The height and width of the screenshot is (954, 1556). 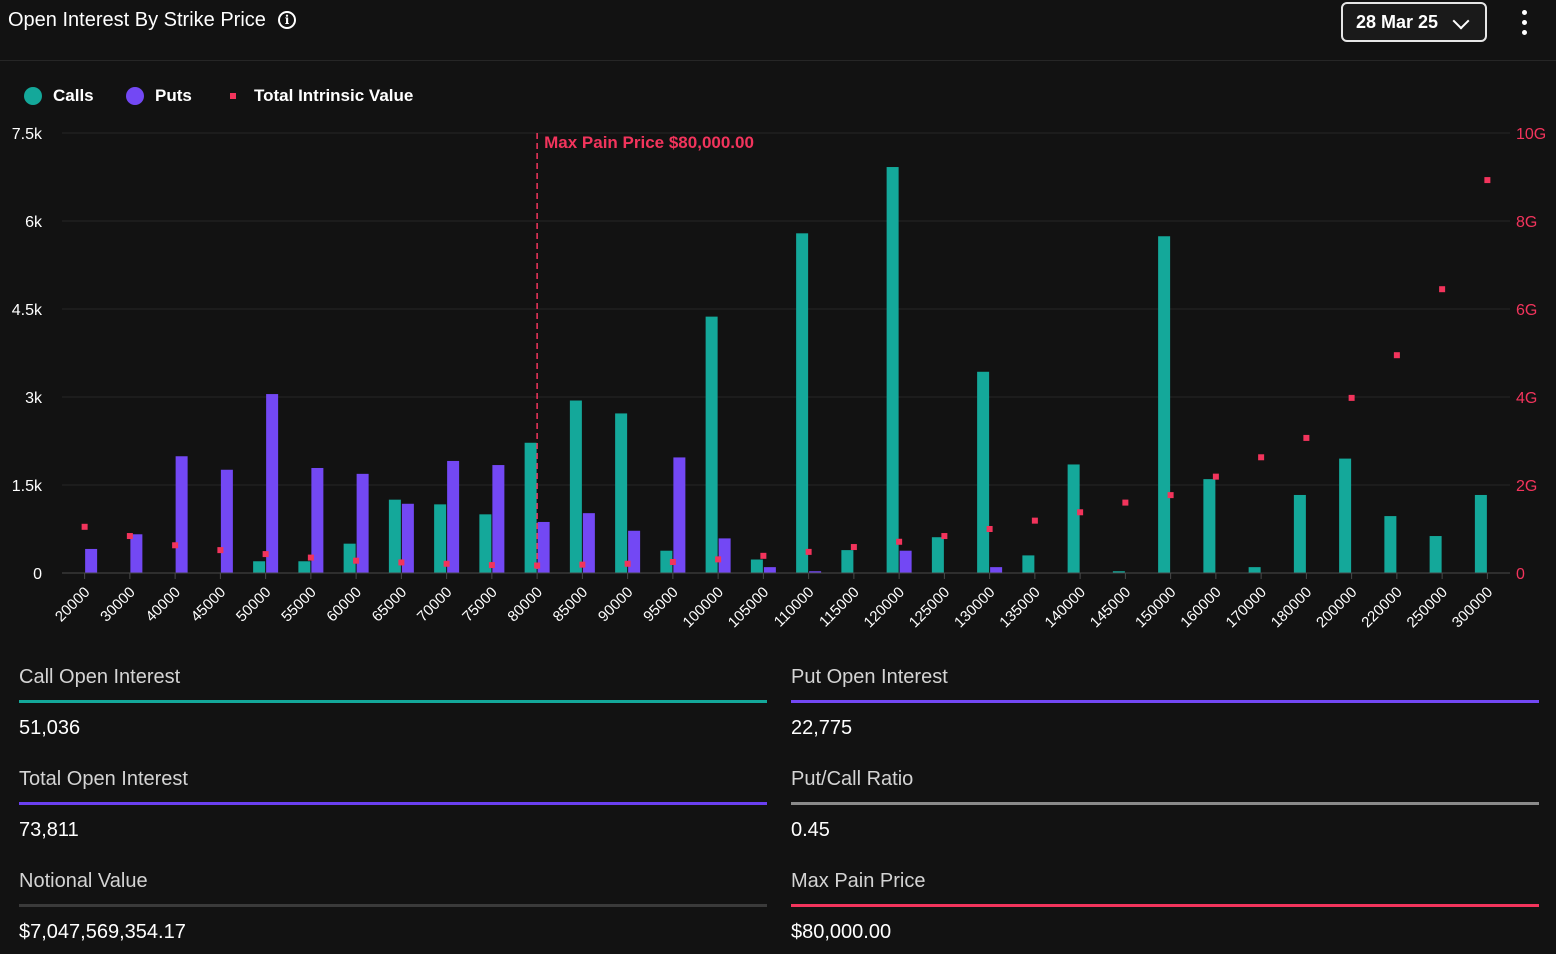 I want to click on stat-label: Notional Value, so click(x=83, y=881).